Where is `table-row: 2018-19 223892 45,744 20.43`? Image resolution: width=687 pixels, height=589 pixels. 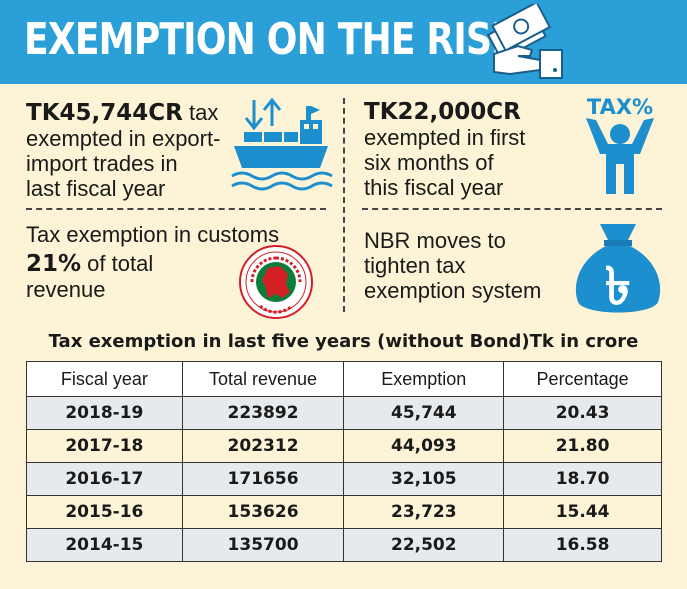 table-row: 2018-19 223892 45,744 20.43 is located at coordinates (344, 413).